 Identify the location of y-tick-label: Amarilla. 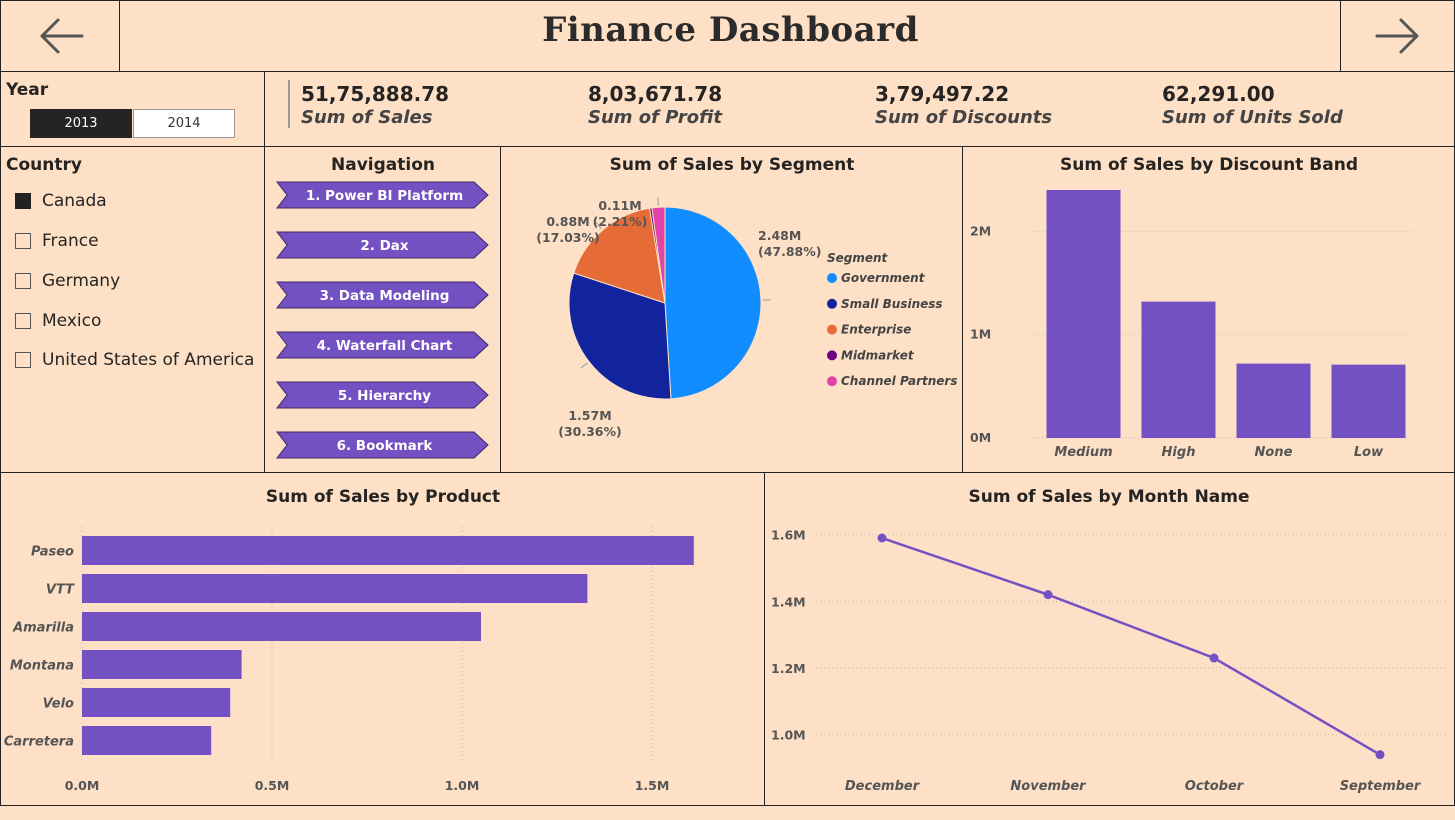
(43, 628).